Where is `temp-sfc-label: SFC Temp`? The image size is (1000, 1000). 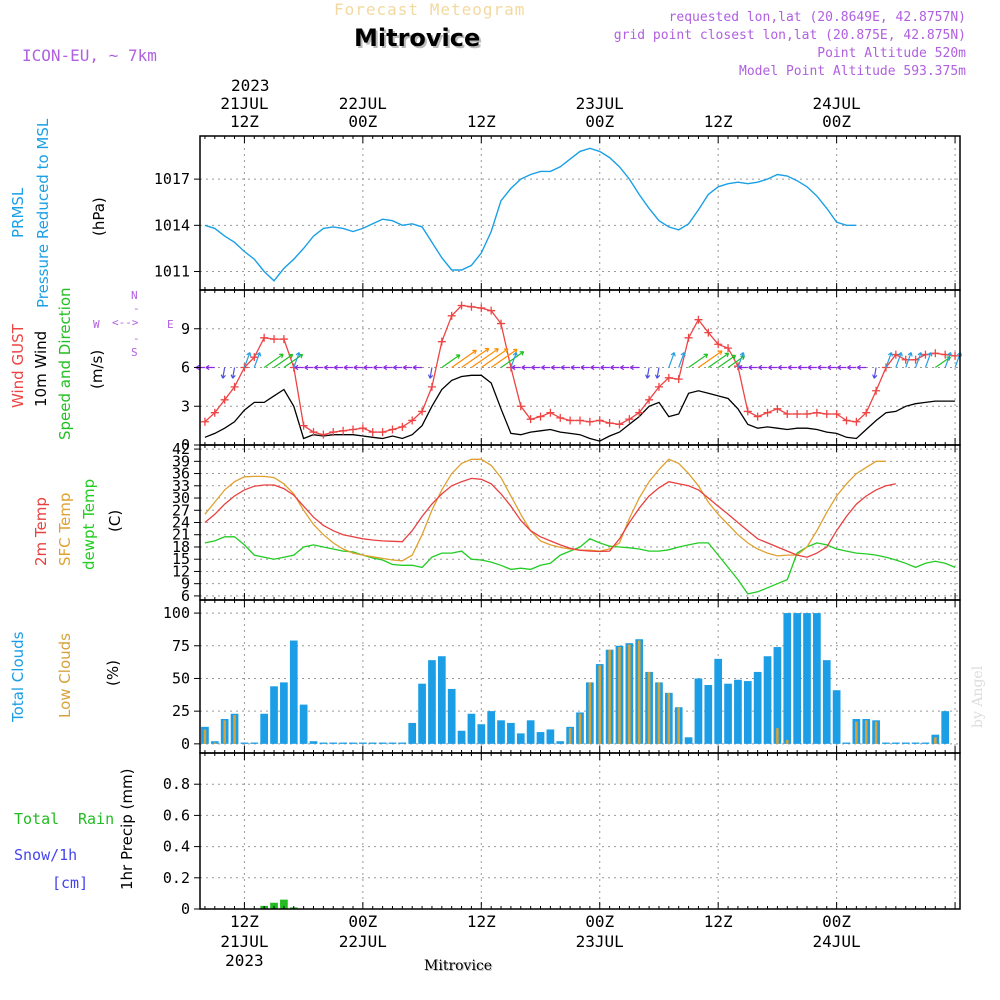 temp-sfc-label: SFC Temp is located at coordinates (65, 529).